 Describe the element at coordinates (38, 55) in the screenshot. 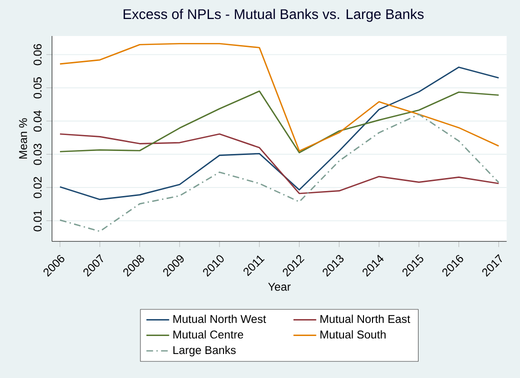

I see `y-tick-label: 0.06` at that location.